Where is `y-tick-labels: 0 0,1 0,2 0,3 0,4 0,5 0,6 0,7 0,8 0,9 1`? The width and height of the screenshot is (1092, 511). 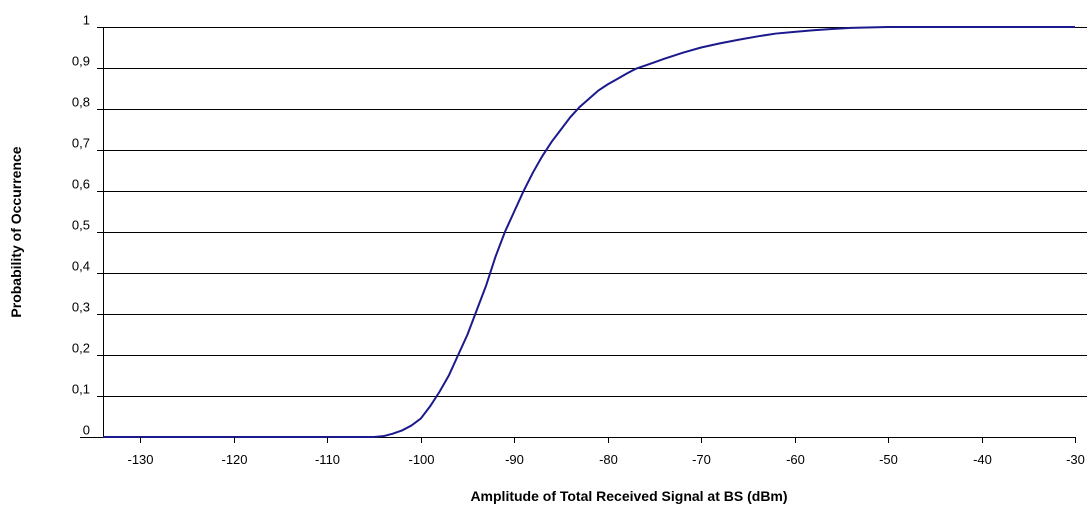
y-tick-labels: 0 0,1 0,2 0,3 0,4 0,5 0,6 0,7 0,8 0,9 1 is located at coordinates (87, 225).